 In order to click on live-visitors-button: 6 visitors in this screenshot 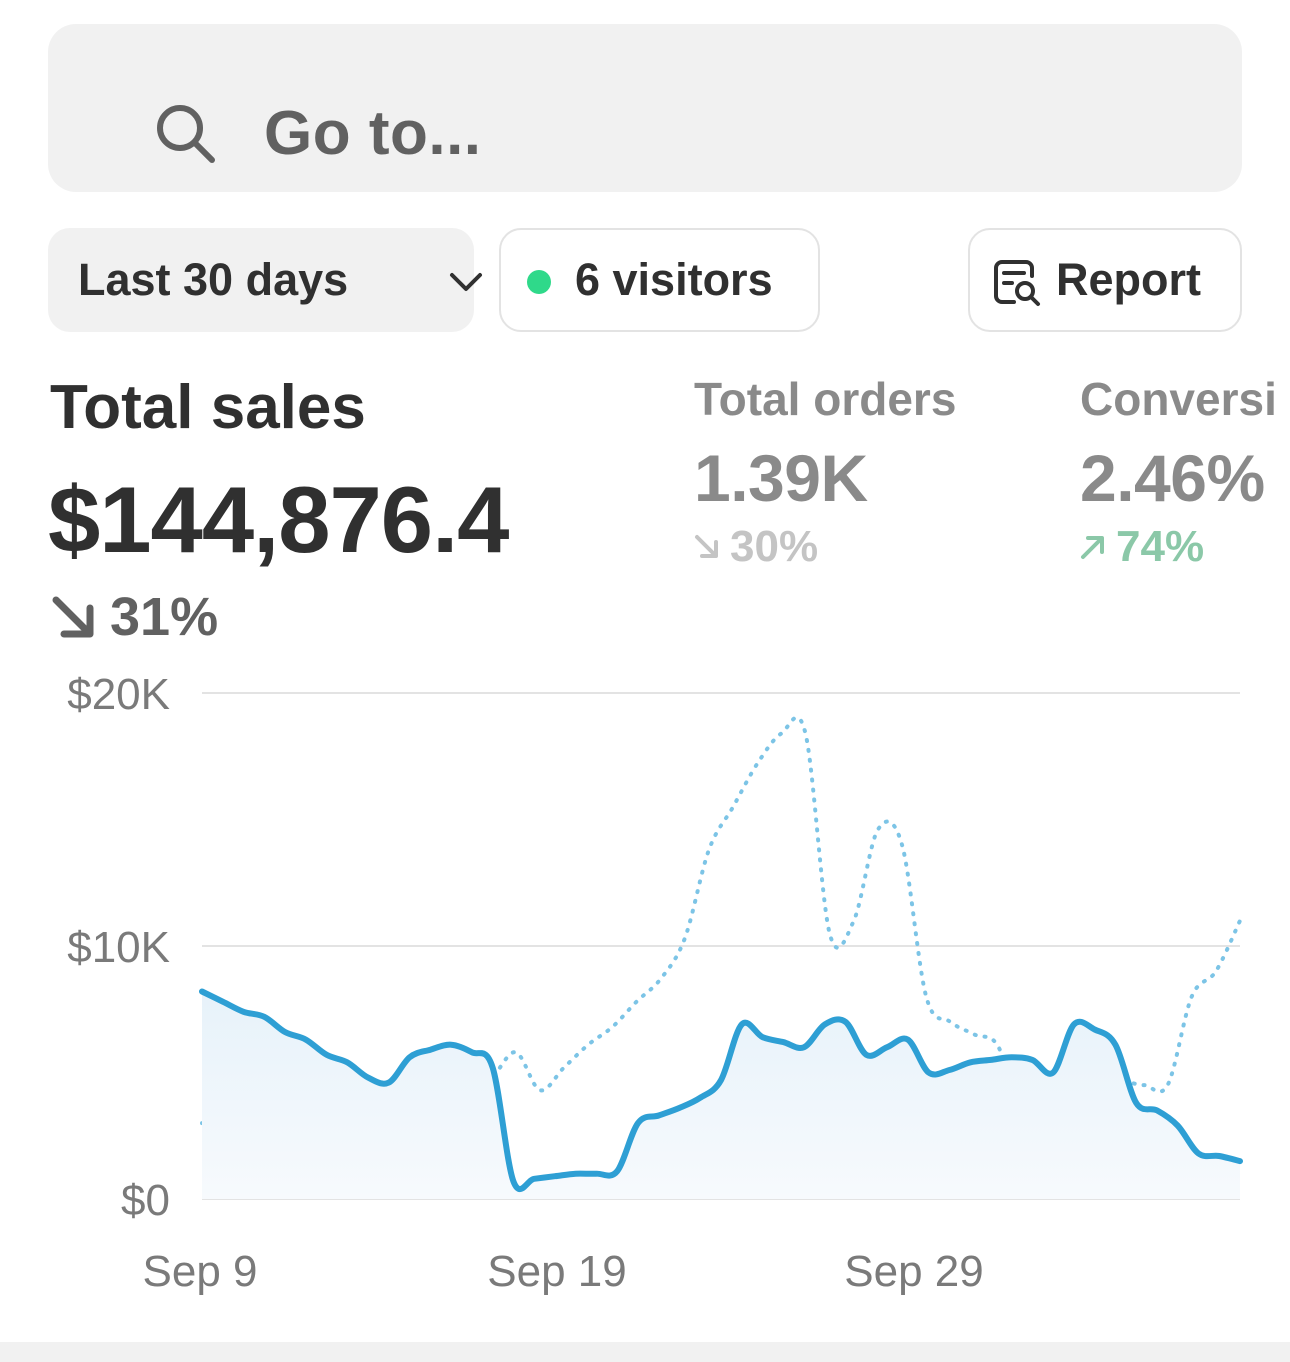, I will do `click(659, 280)`.